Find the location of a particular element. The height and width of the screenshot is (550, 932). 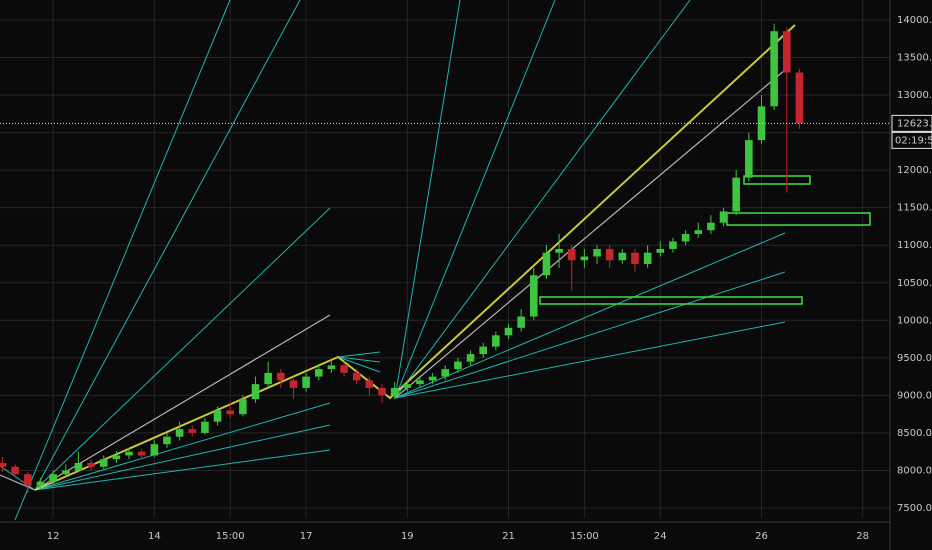

y-tick-label: 13500.0 is located at coordinates (914, 58).